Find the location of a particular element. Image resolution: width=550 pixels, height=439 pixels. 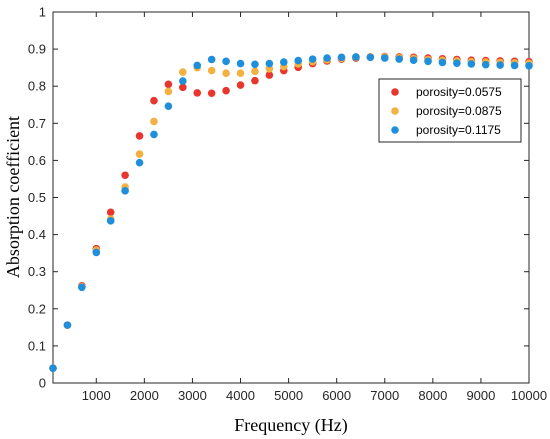

x-tick-label: 8000 is located at coordinates (432, 395).